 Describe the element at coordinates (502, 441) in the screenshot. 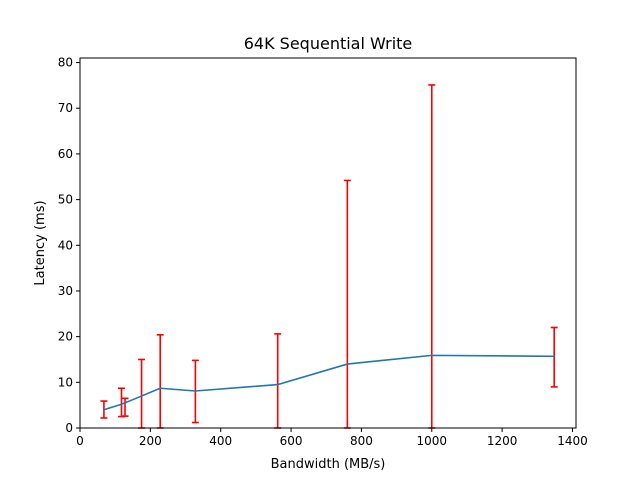

I see `x-tick-label: 1200` at that location.